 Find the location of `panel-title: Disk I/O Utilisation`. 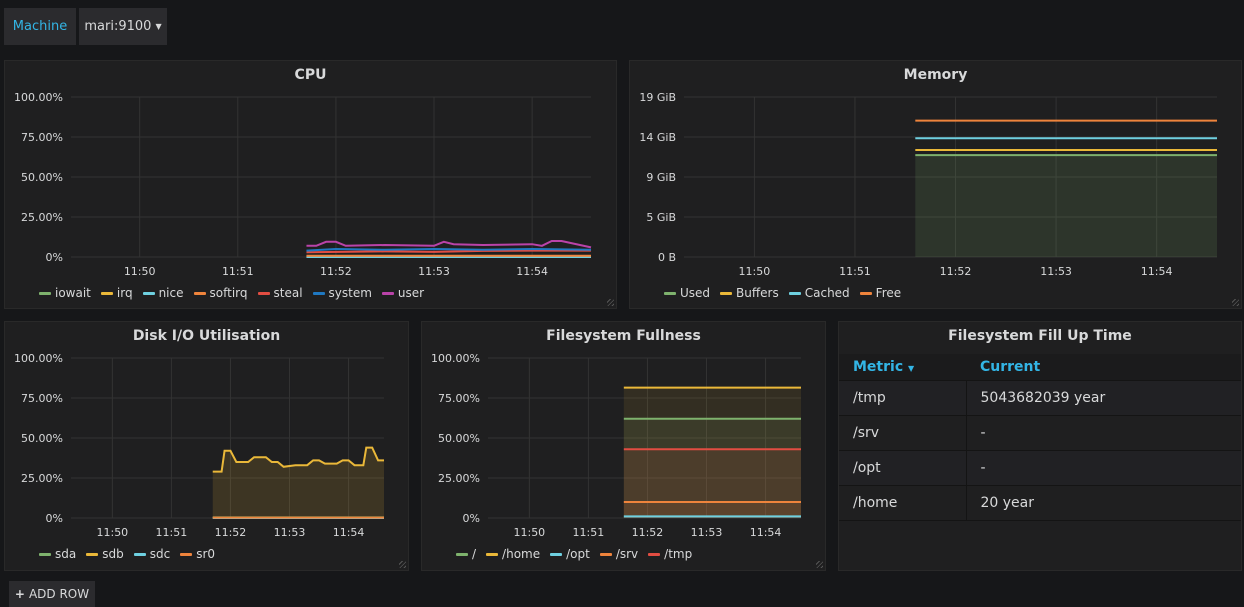

panel-title: Disk I/O Utilisation is located at coordinates (206, 336).